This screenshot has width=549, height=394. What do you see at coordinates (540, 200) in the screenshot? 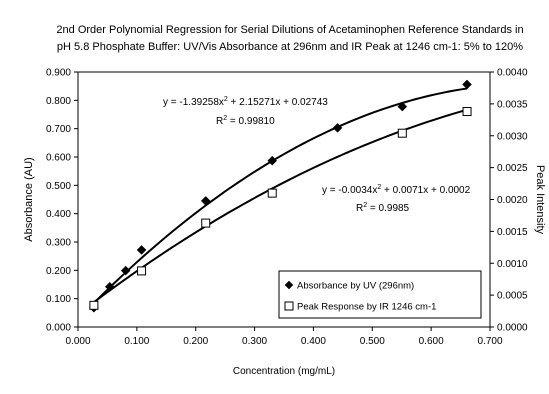
I see `y2-axis-title: Peak Intensity` at bounding box center [540, 200].